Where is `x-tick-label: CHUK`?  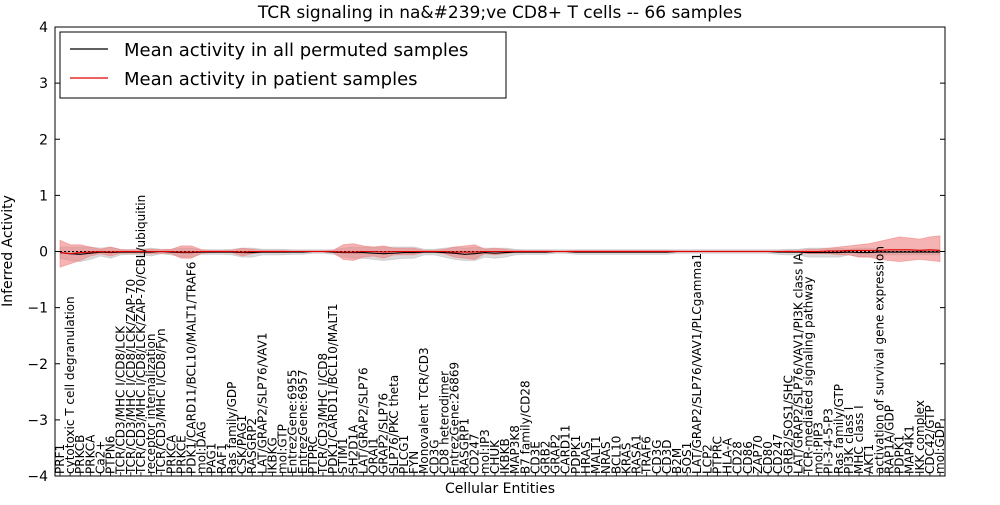 x-tick-label: CHUK is located at coordinates (495, 456).